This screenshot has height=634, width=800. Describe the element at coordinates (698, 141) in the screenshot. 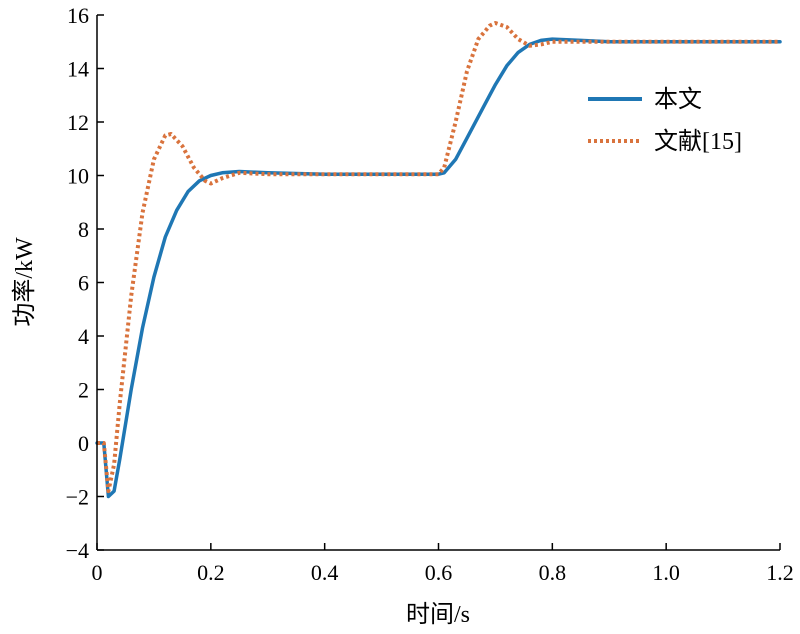

I see `legend-label-series-2: 文献[15]` at that location.